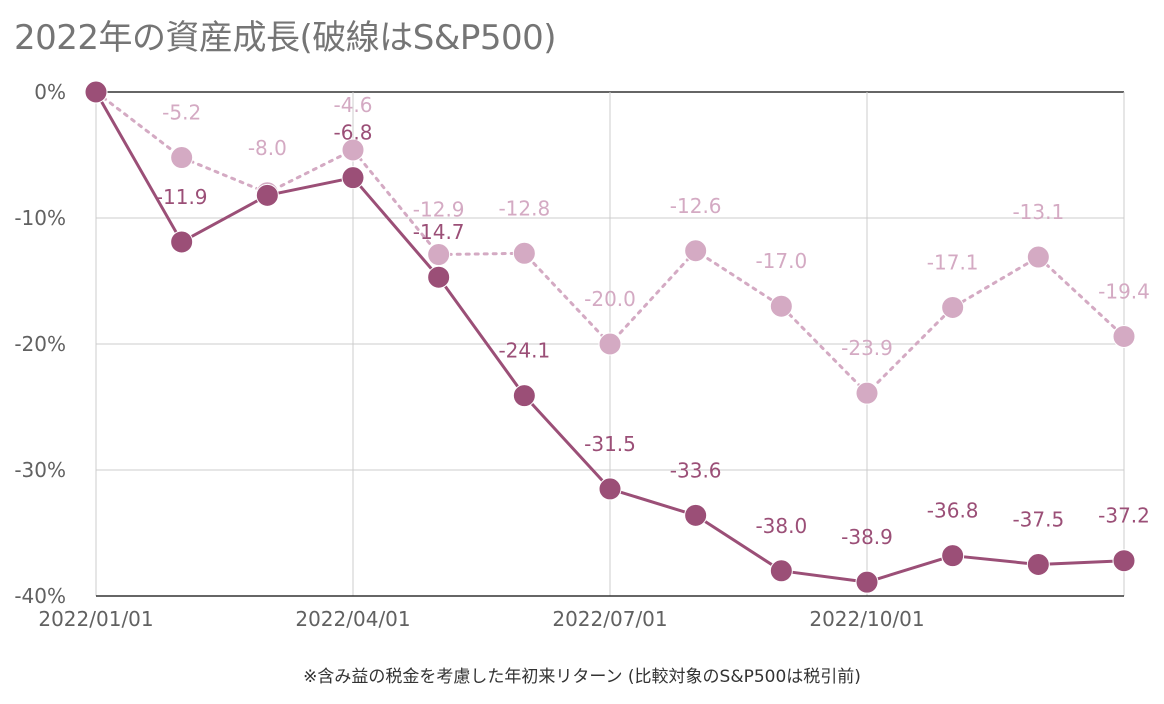  I want to click on data-label-sp500: -8.0, so click(267, 148).